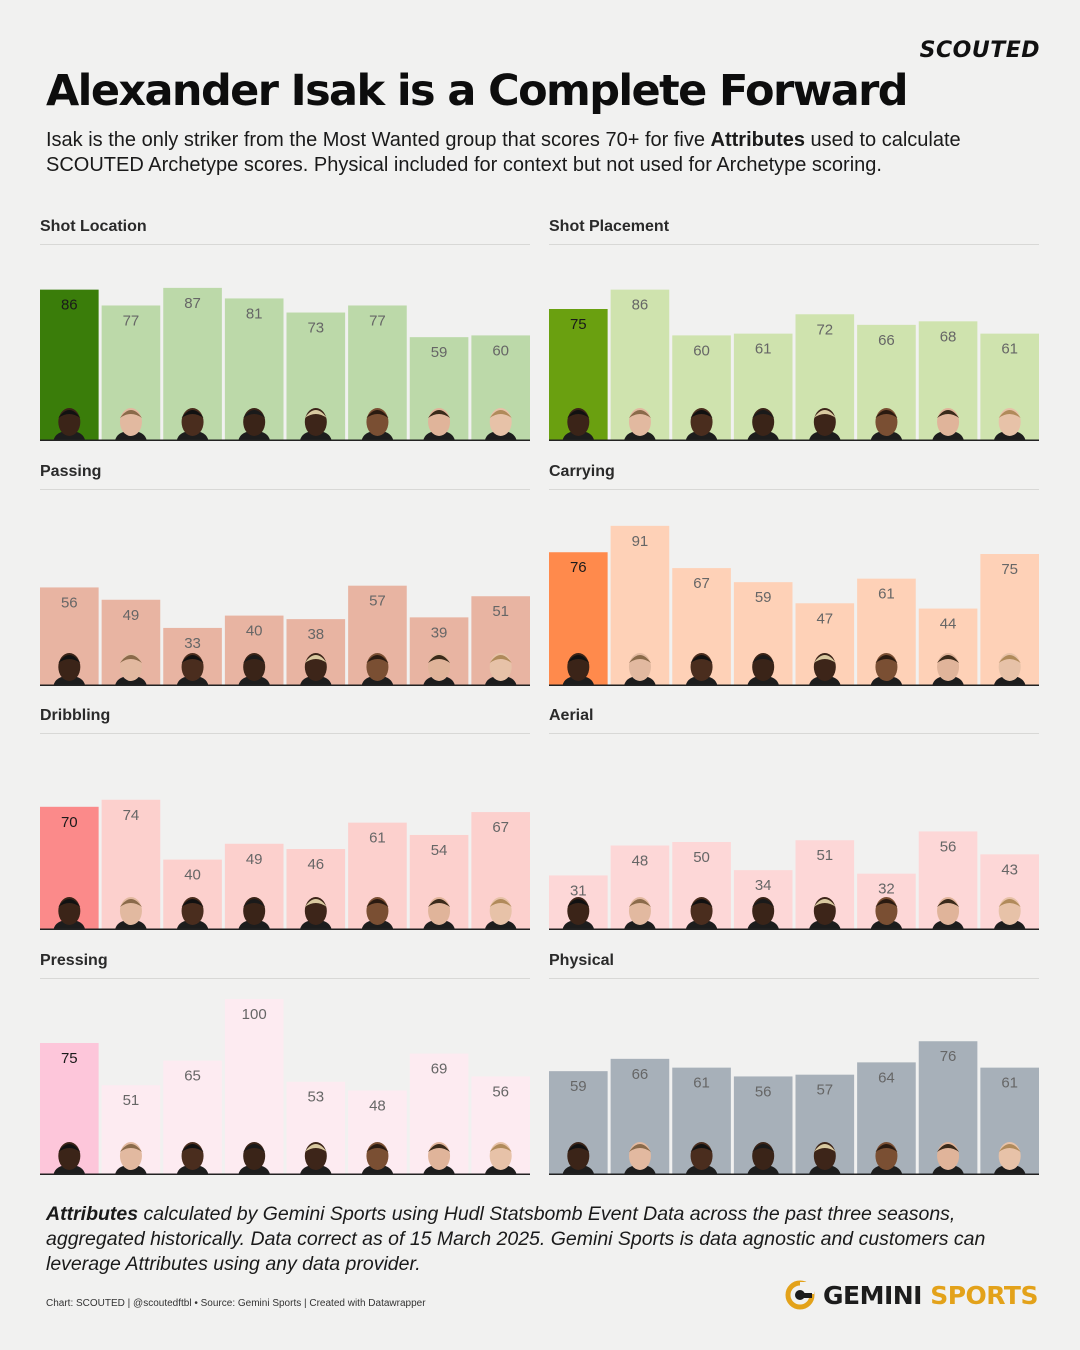 Image resolution: width=1080 pixels, height=1350 pixels. Describe the element at coordinates (477, 91) in the screenshot. I see `page-title: Alexander Isak is a Complete Forward` at that location.